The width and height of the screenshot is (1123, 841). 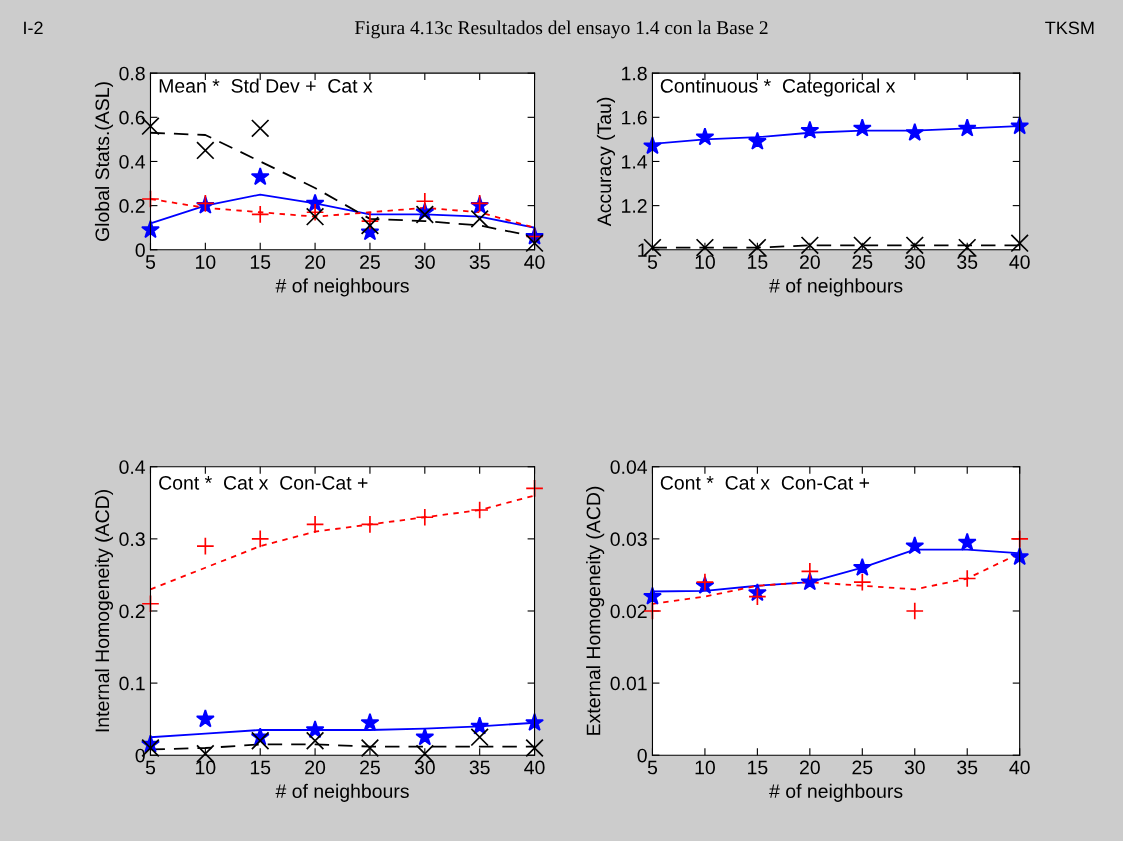 I want to click on y-tick-label: 0.3, so click(x=132, y=539).